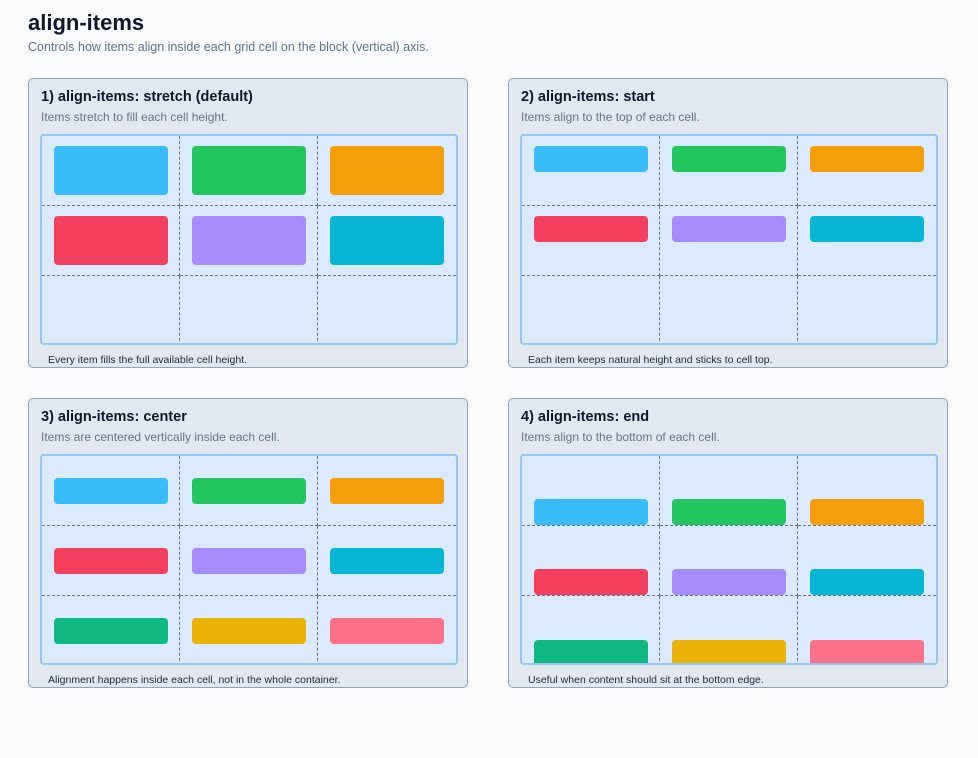 Image resolution: width=978 pixels, height=758 pixels. Describe the element at coordinates (620, 437) in the screenshot. I see `panel-description: Items align to the bottom of each cell.` at that location.